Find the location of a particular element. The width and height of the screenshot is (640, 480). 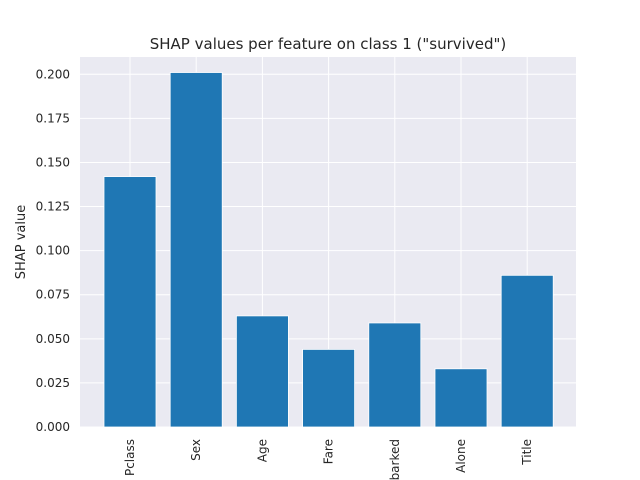

bar-alone is located at coordinates (461, 398).